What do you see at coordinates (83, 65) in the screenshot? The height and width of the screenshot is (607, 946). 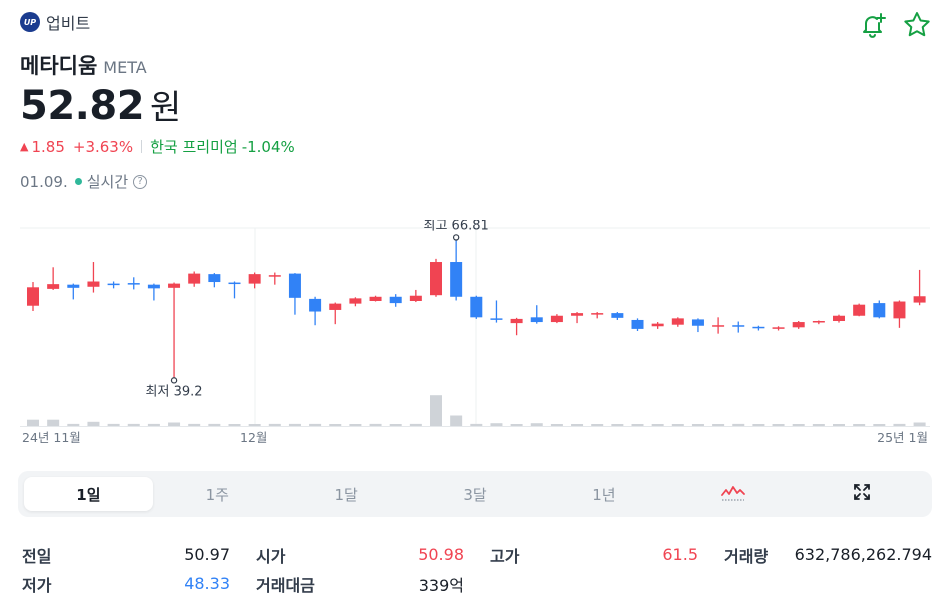 I see `coin-title: 메타디움 META` at bounding box center [83, 65].